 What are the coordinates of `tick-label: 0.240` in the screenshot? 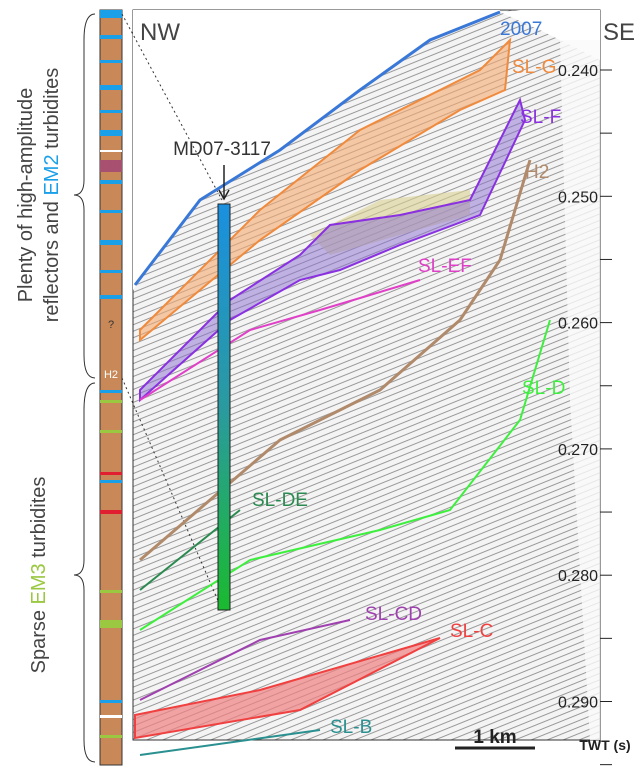 It's located at (578, 71).